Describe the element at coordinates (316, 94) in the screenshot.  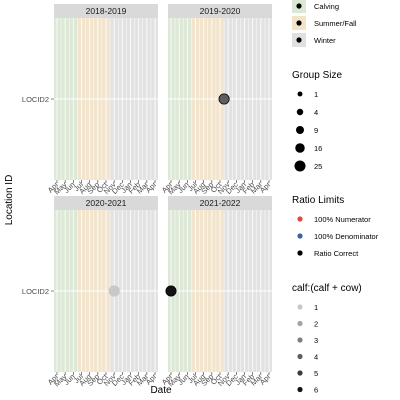
I see `group-size-legend-label: 1` at that location.